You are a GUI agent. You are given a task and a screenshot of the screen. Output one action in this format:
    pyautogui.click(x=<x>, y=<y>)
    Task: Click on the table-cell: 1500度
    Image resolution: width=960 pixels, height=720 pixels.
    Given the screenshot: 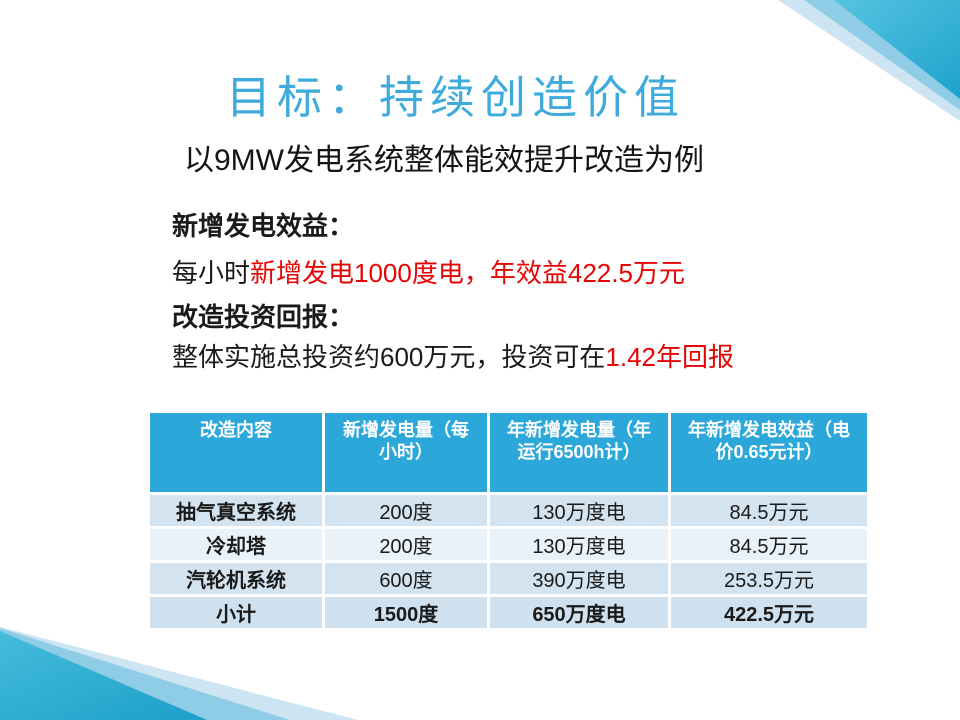 What is the action you would take?
    pyautogui.click(x=406, y=612)
    